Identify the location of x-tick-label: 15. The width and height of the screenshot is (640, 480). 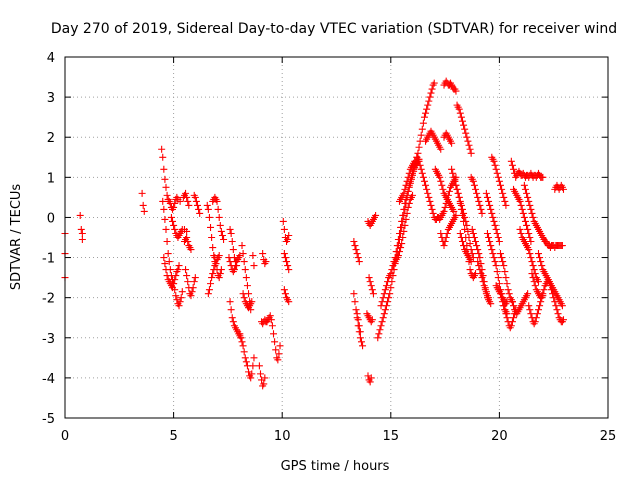
(391, 436).